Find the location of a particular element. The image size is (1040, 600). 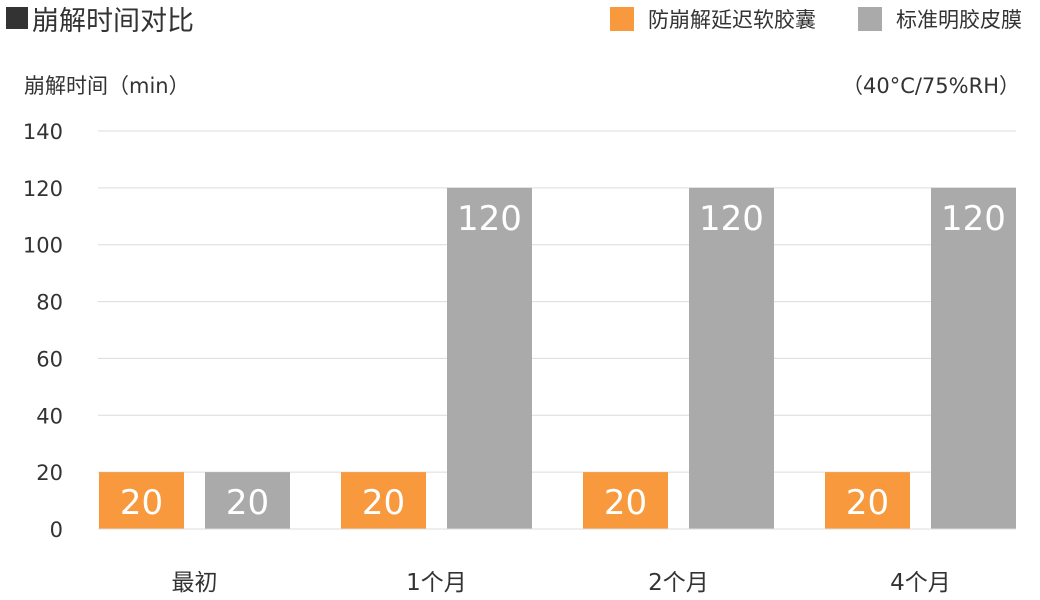

legend-label-series-2: 标准明胶皮膜 is located at coordinates (959, 20).